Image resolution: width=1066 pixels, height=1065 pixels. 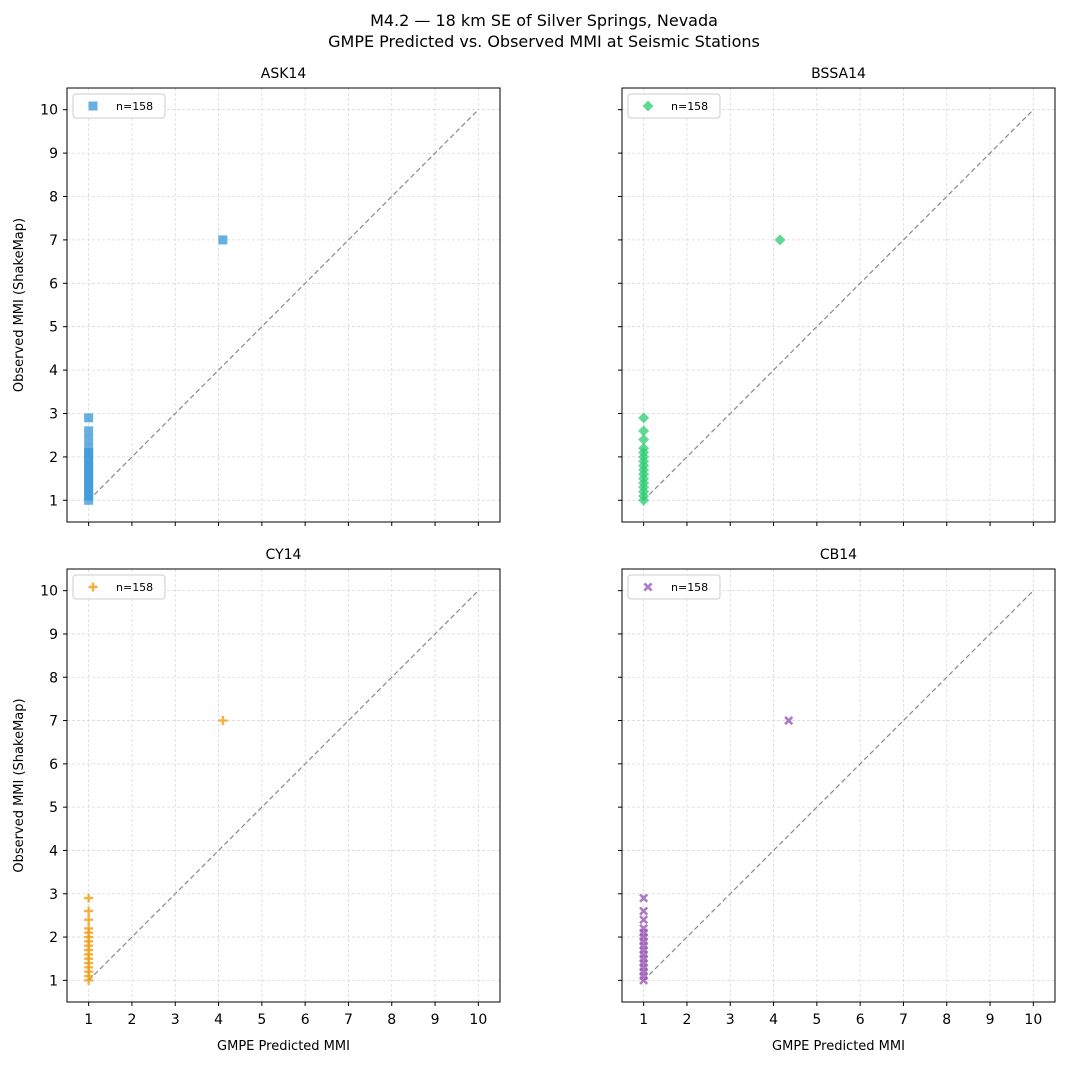 I want to click on cy14-y-tick-label: 4, so click(x=53, y=851).